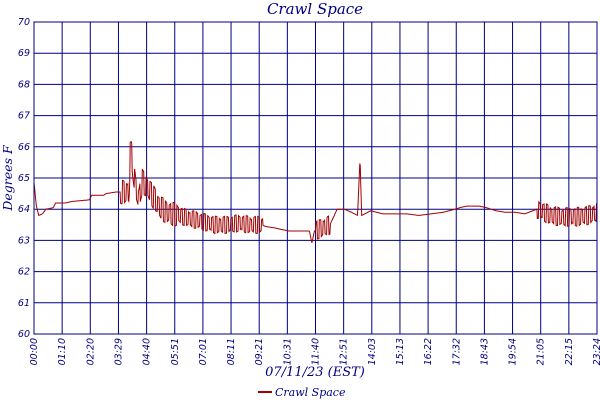 This screenshot has width=600, height=400. What do you see at coordinates (569, 351) in the screenshot?
I see `x-tick-label: 22:15` at bounding box center [569, 351].